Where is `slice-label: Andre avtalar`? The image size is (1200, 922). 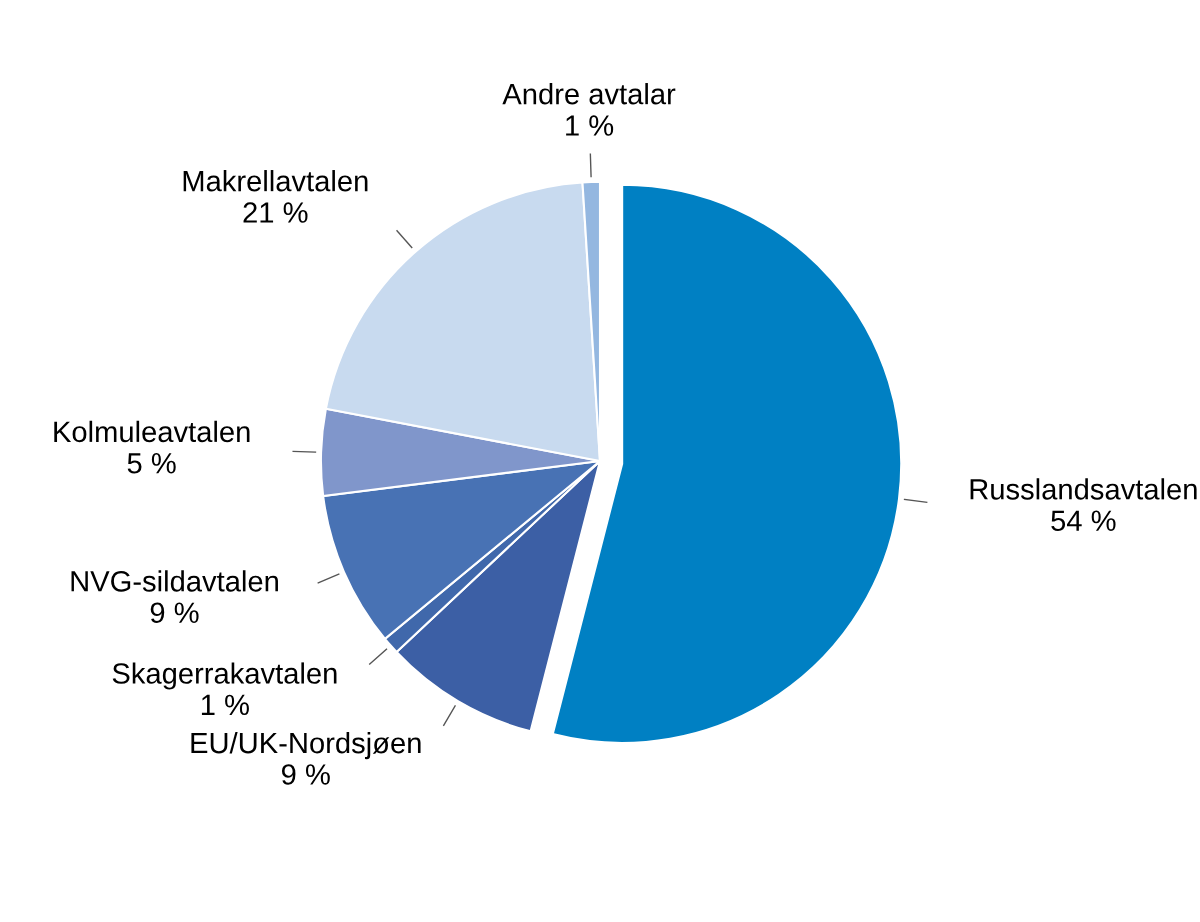 slice-label: Andre avtalar is located at coordinates (589, 94).